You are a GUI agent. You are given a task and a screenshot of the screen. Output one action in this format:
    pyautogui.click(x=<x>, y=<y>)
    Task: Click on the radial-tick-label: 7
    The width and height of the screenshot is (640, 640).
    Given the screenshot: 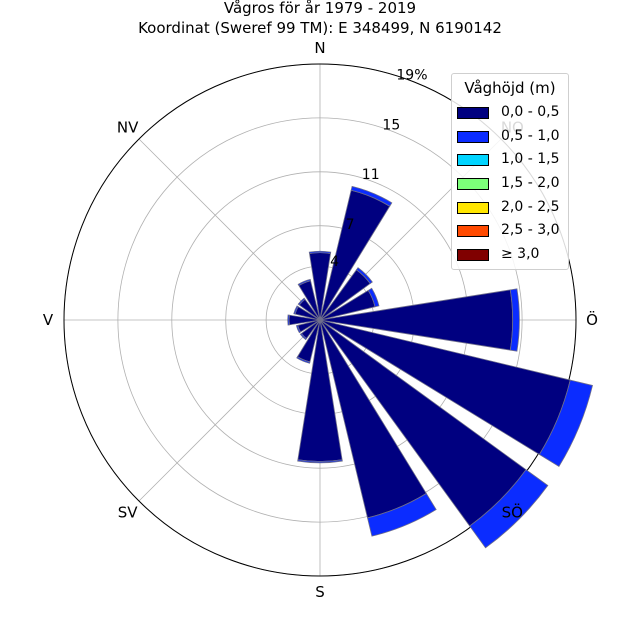 What is the action you would take?
    pyautogui.click(x=350, y=225)
    